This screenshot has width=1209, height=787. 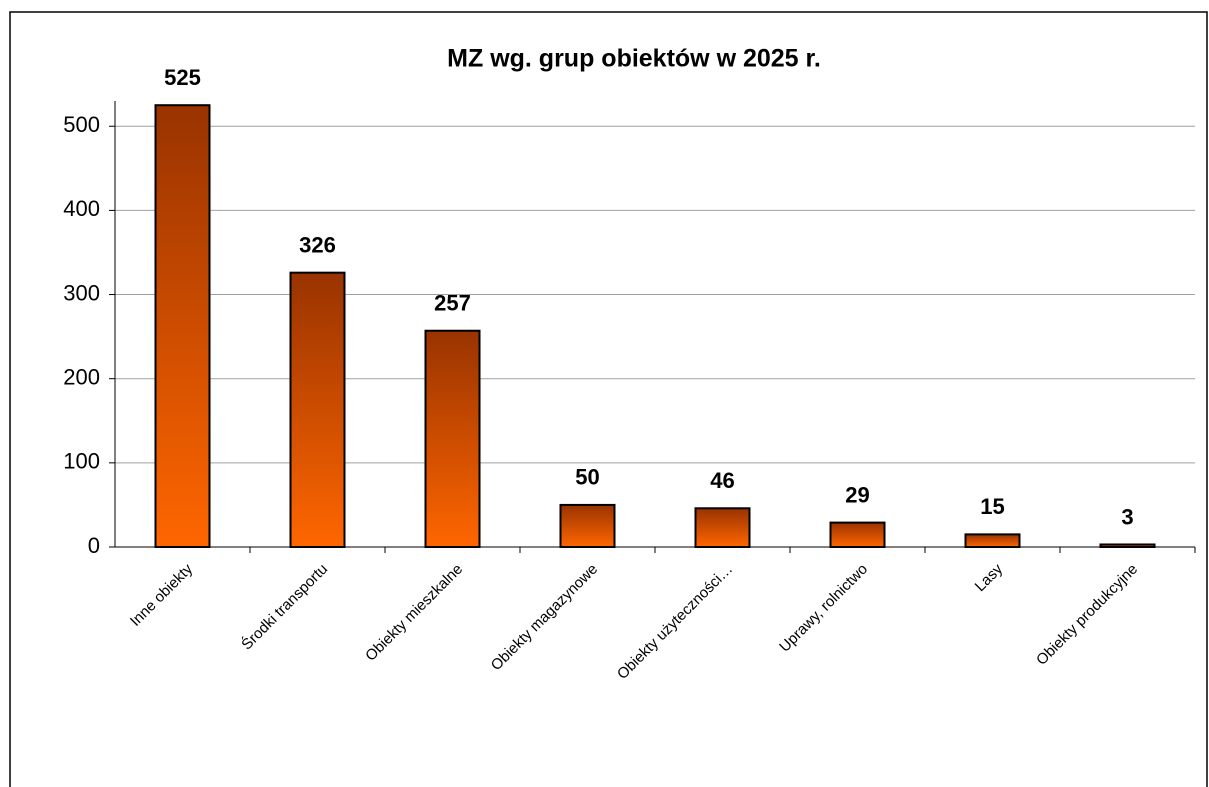 I want to click on y-tick-label: 400, so click(x=81, y=208).